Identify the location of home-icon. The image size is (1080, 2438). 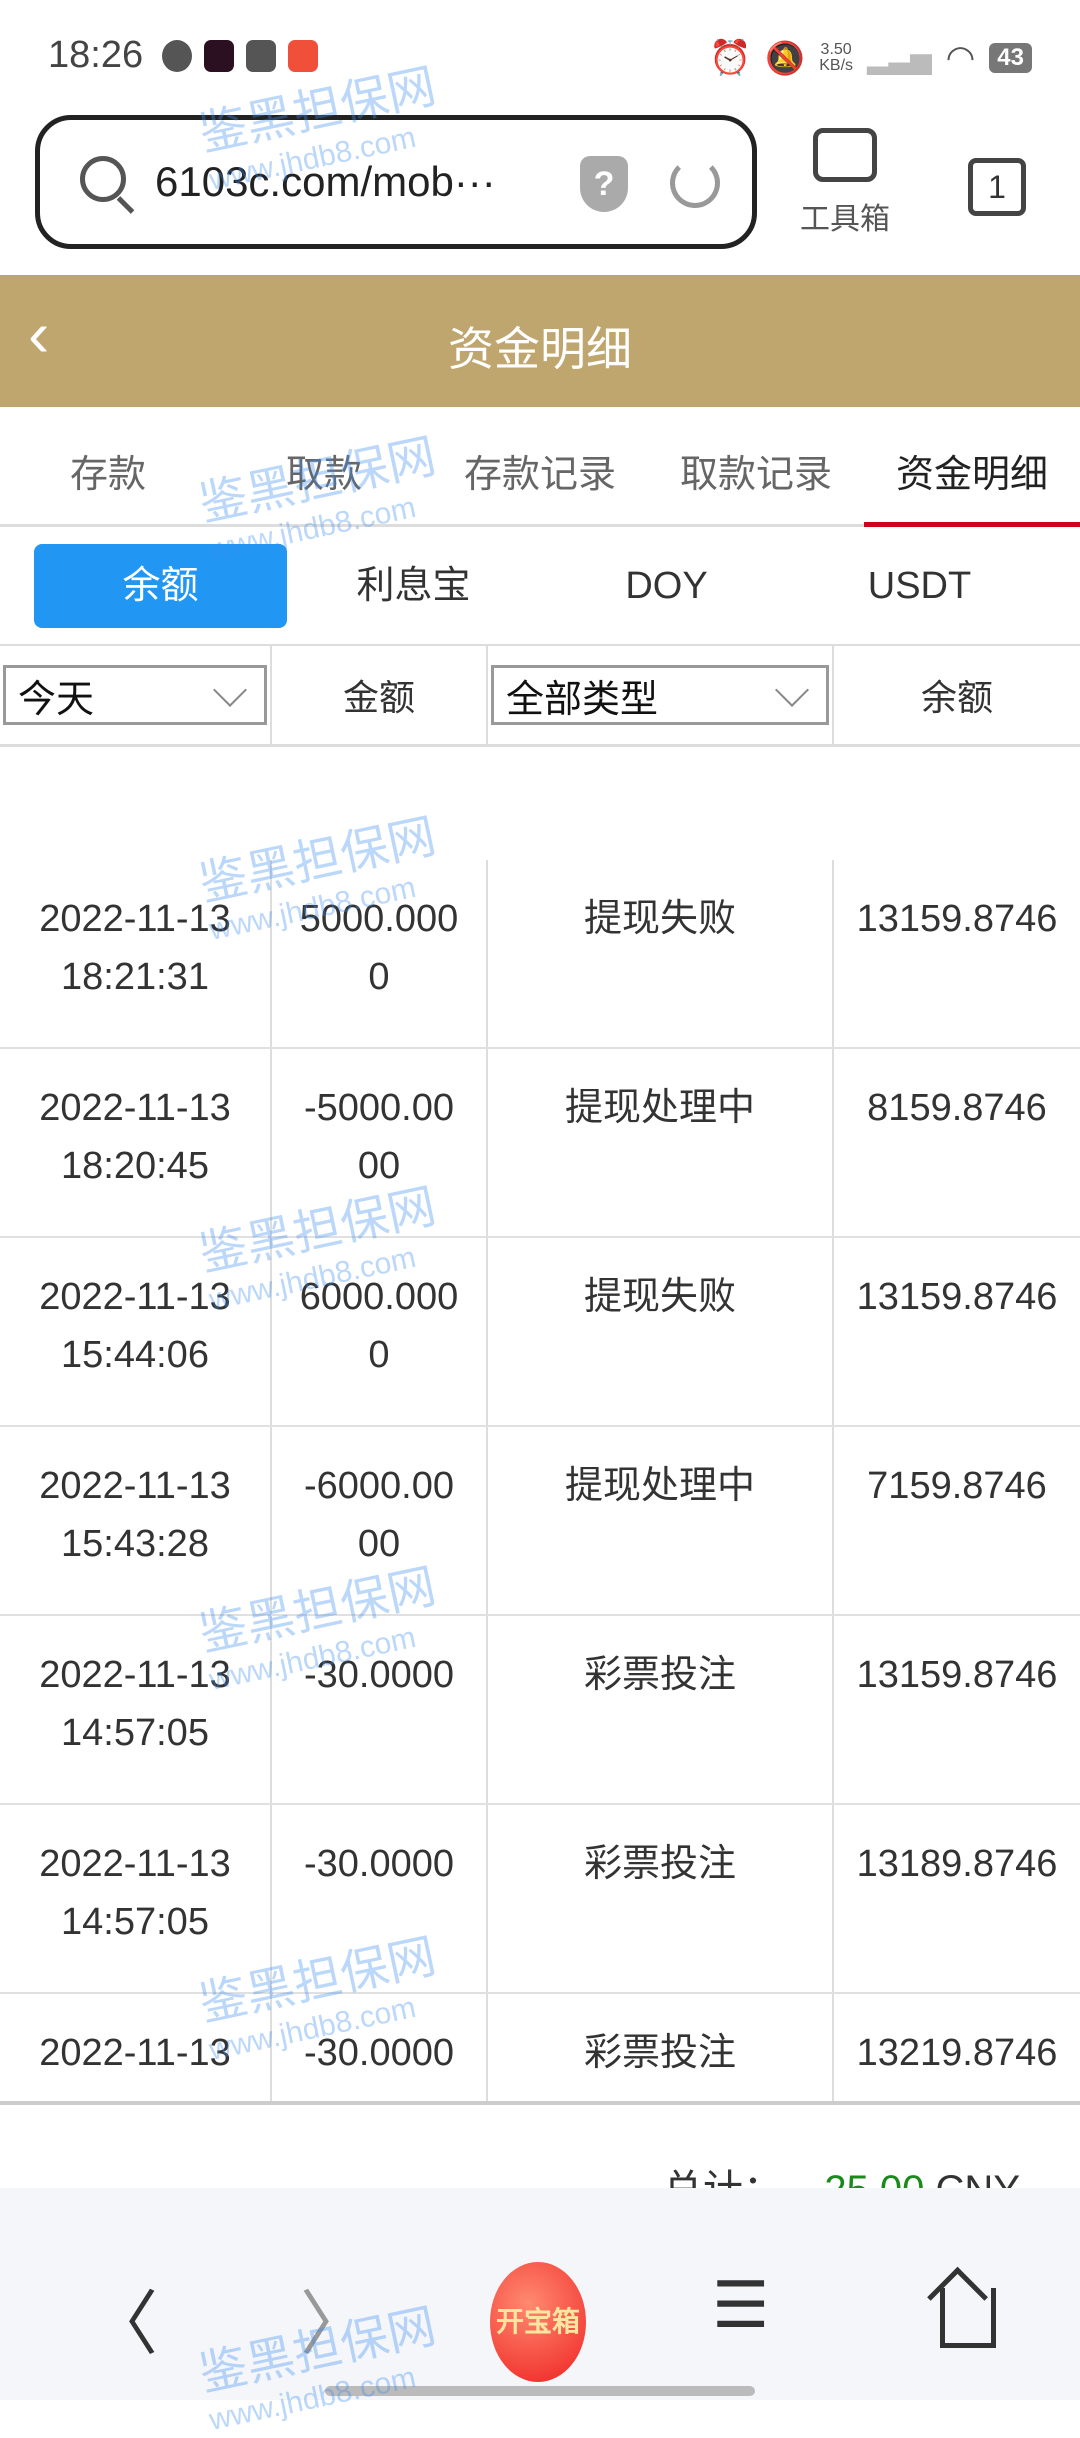
(968, 2318).